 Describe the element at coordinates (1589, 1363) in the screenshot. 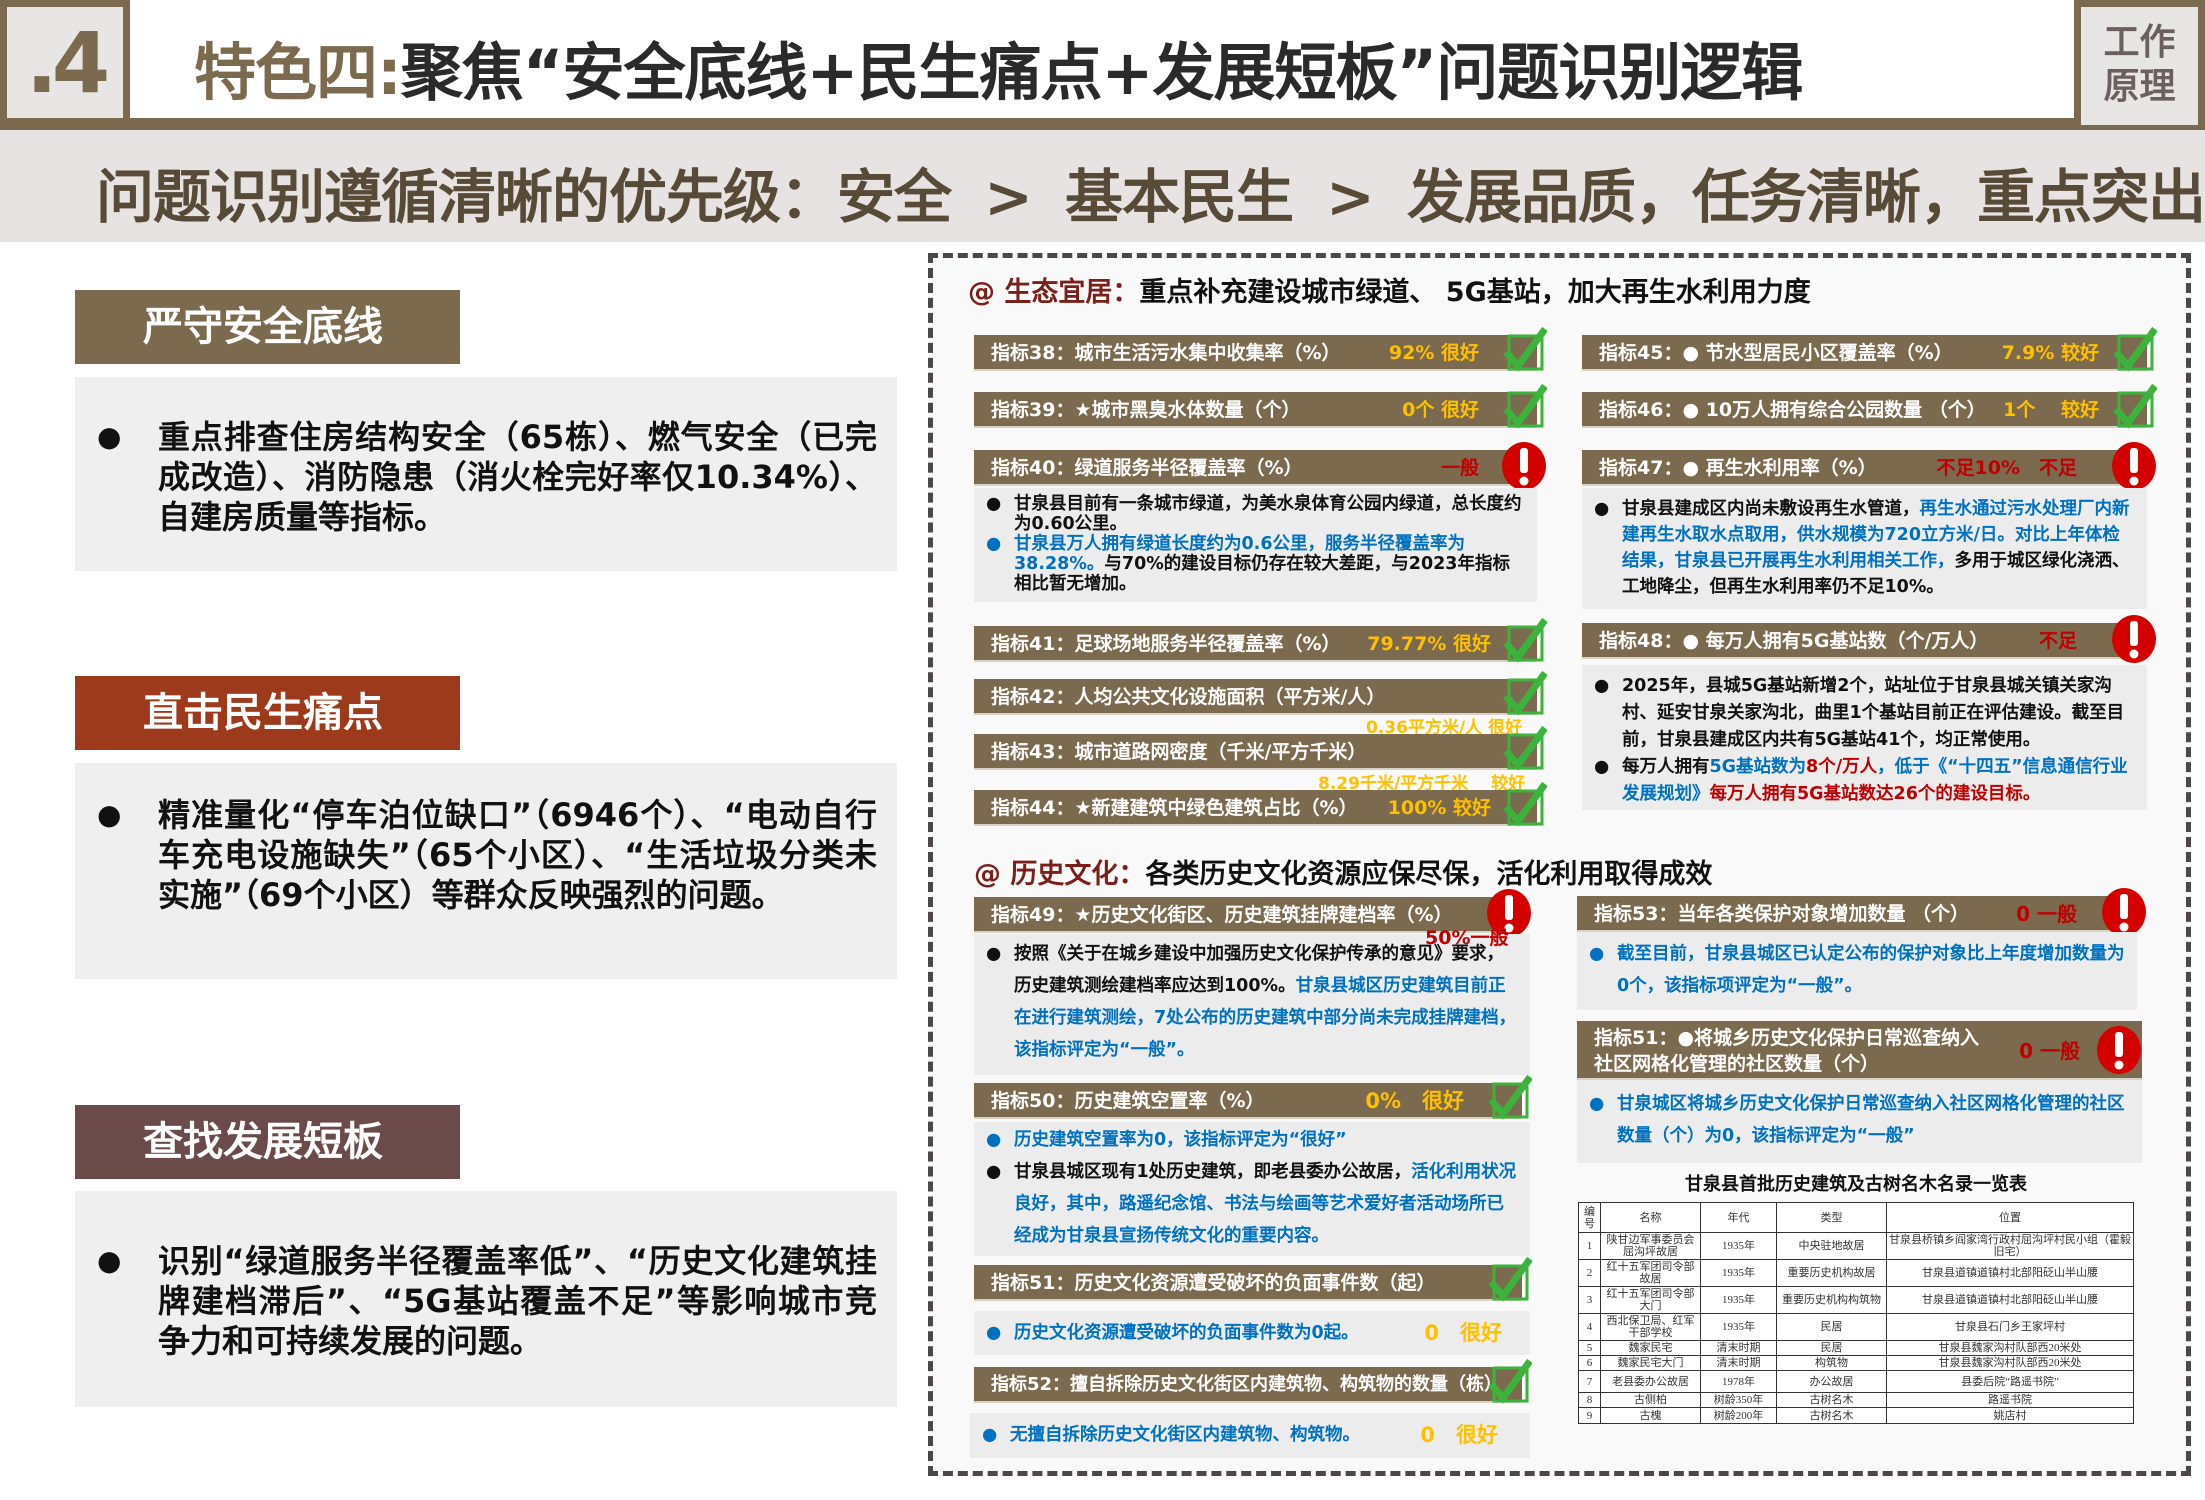

I see `cell-number: 6` at that location.